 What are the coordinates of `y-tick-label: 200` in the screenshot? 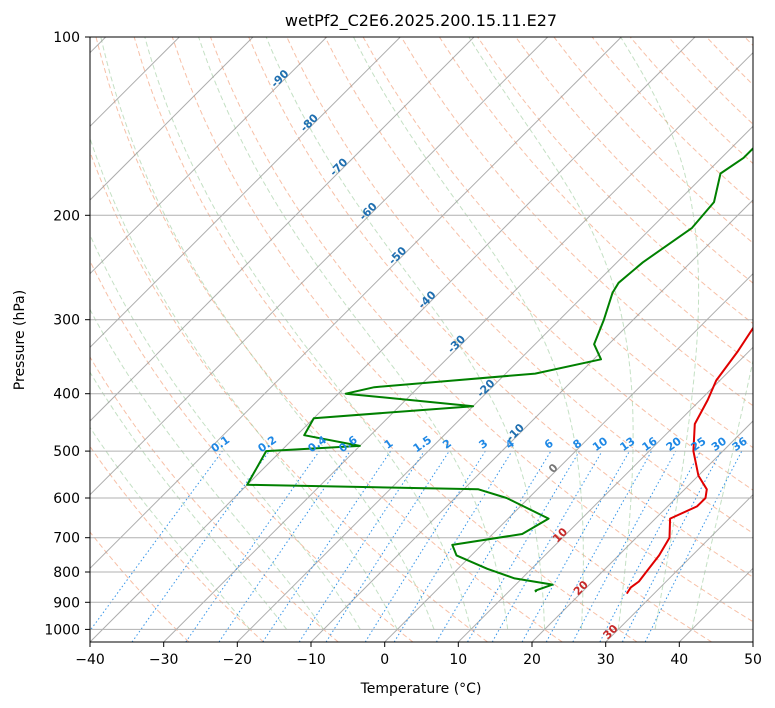 It's located at (66, 216).